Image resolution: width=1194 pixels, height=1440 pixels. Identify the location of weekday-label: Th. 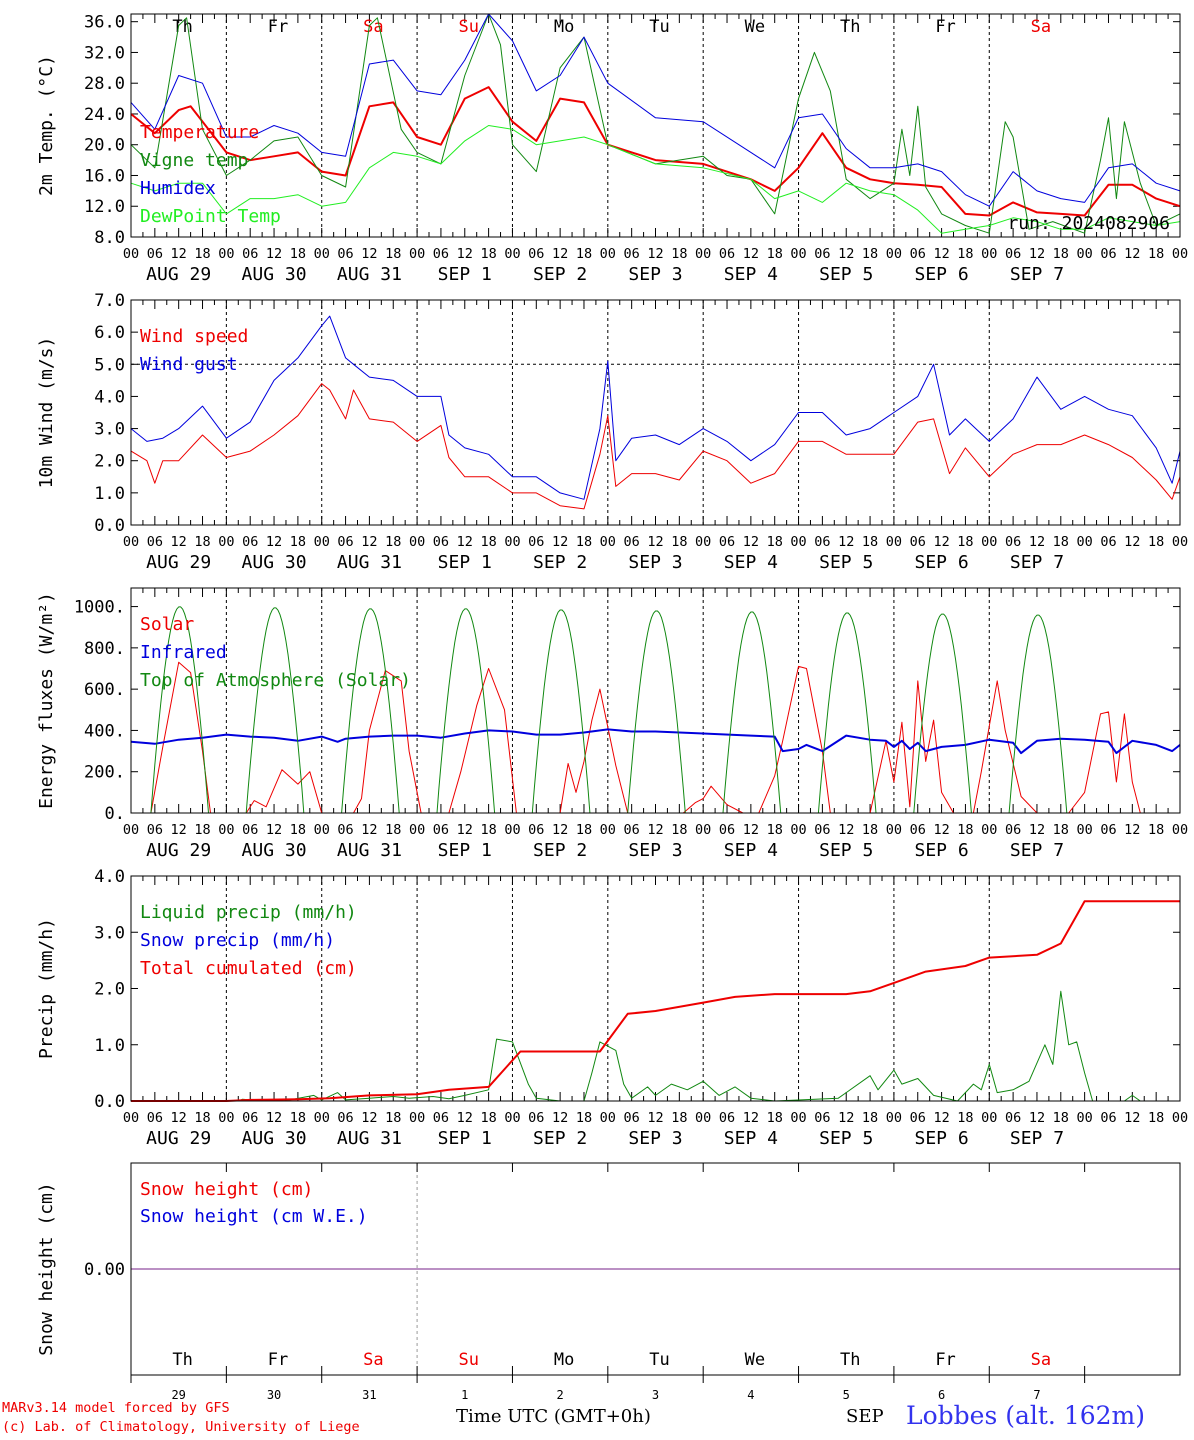
(850, 27).